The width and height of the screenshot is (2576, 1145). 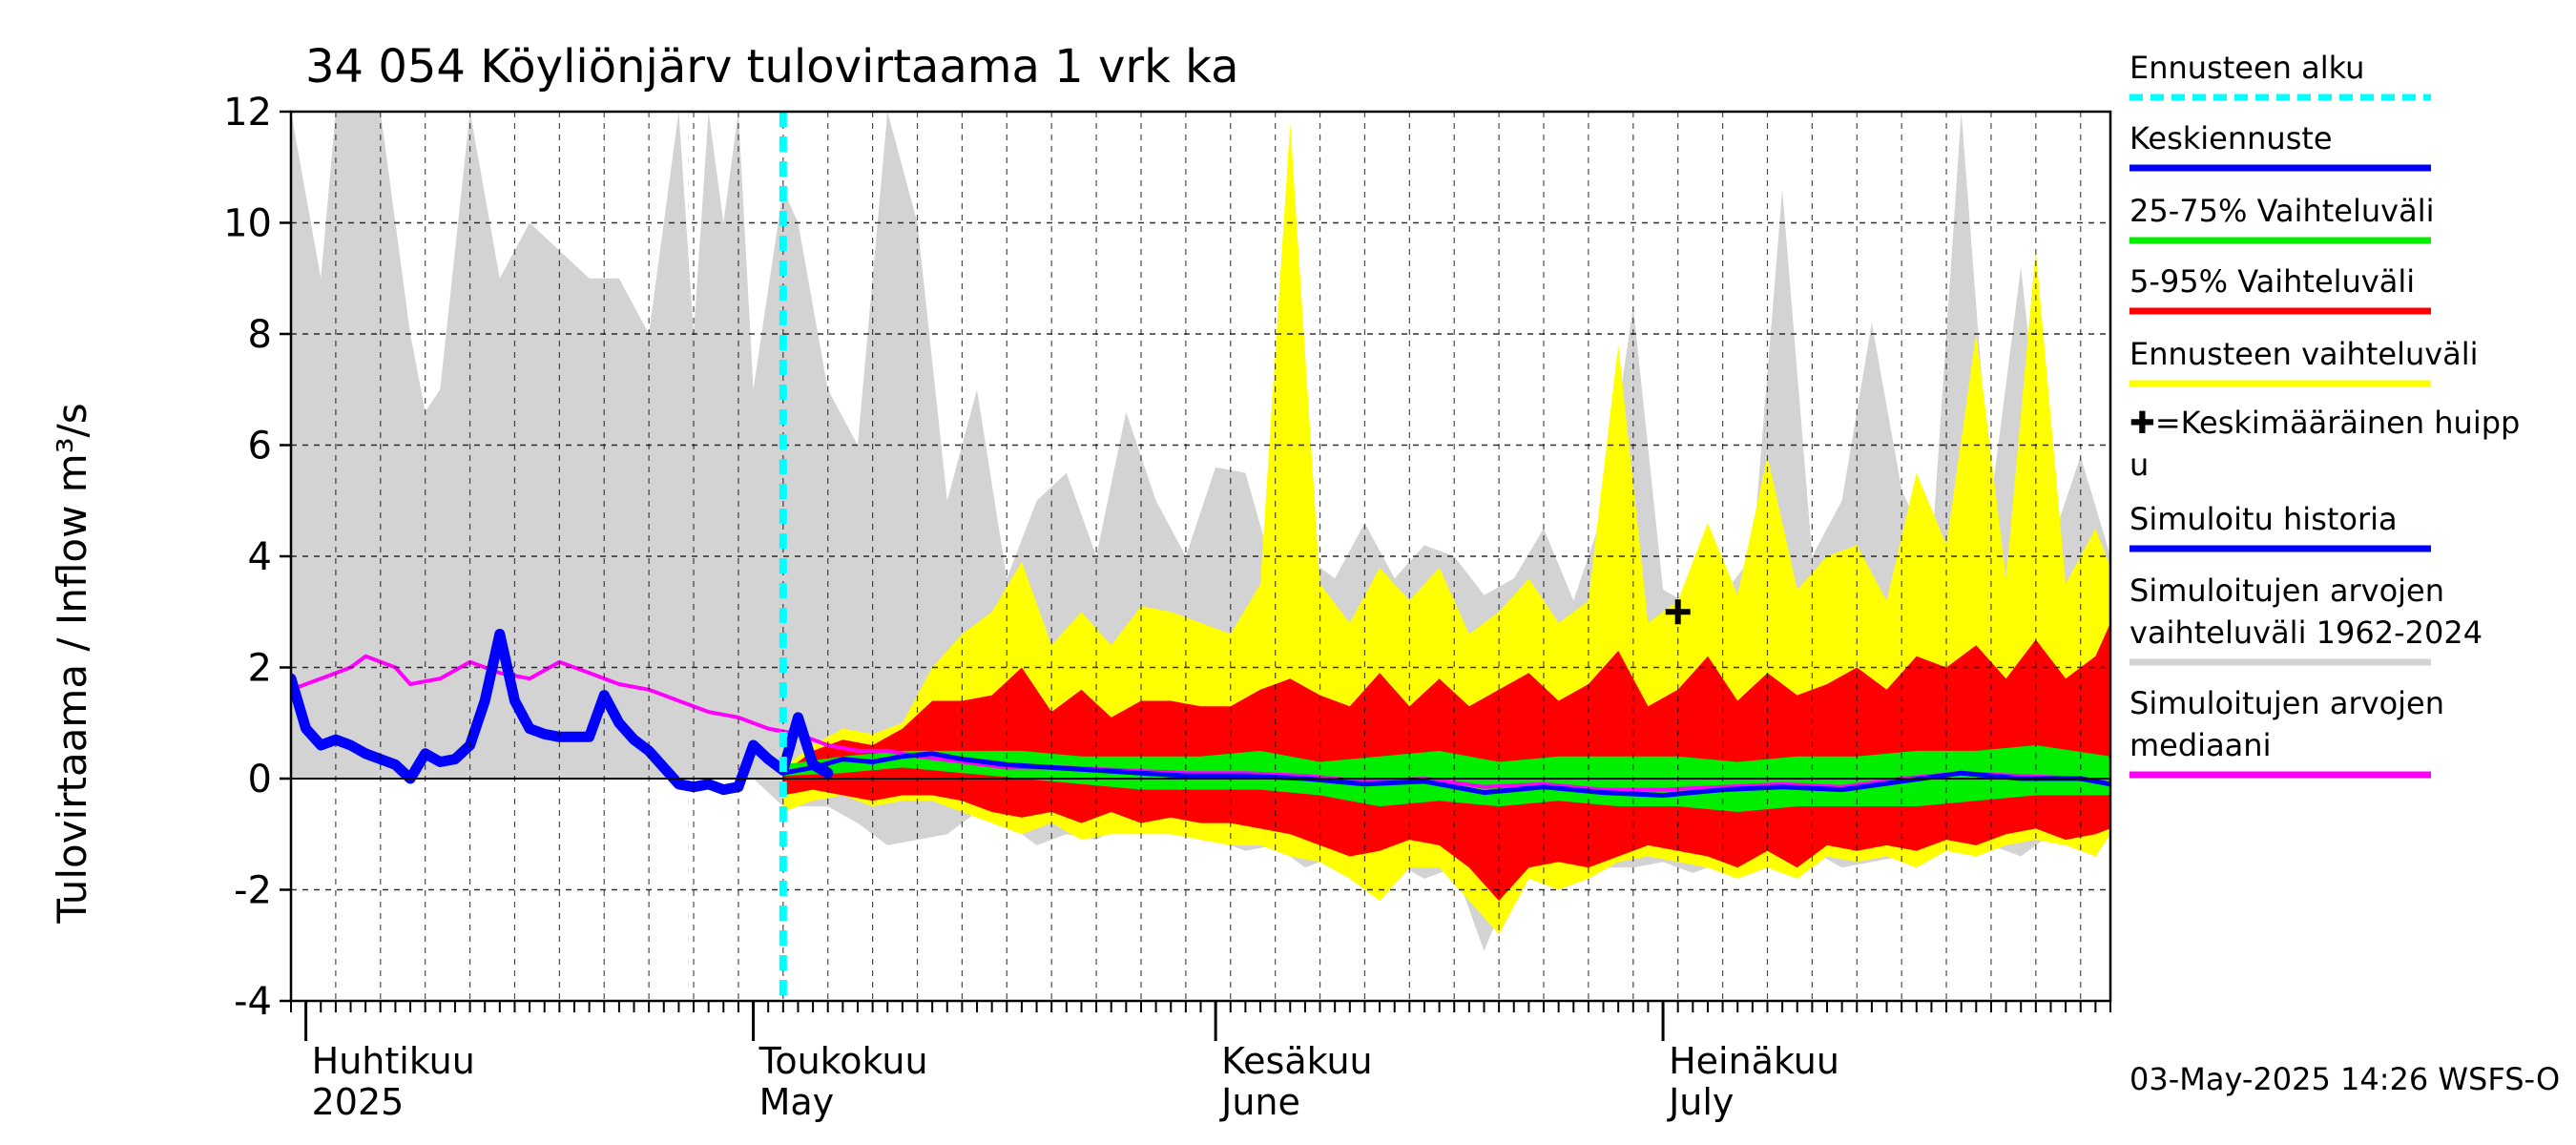 What do you see at coordinates (1678, 612) in the screenshot?
I see `mean-peak-marker` at bounding box center [1678, 612].